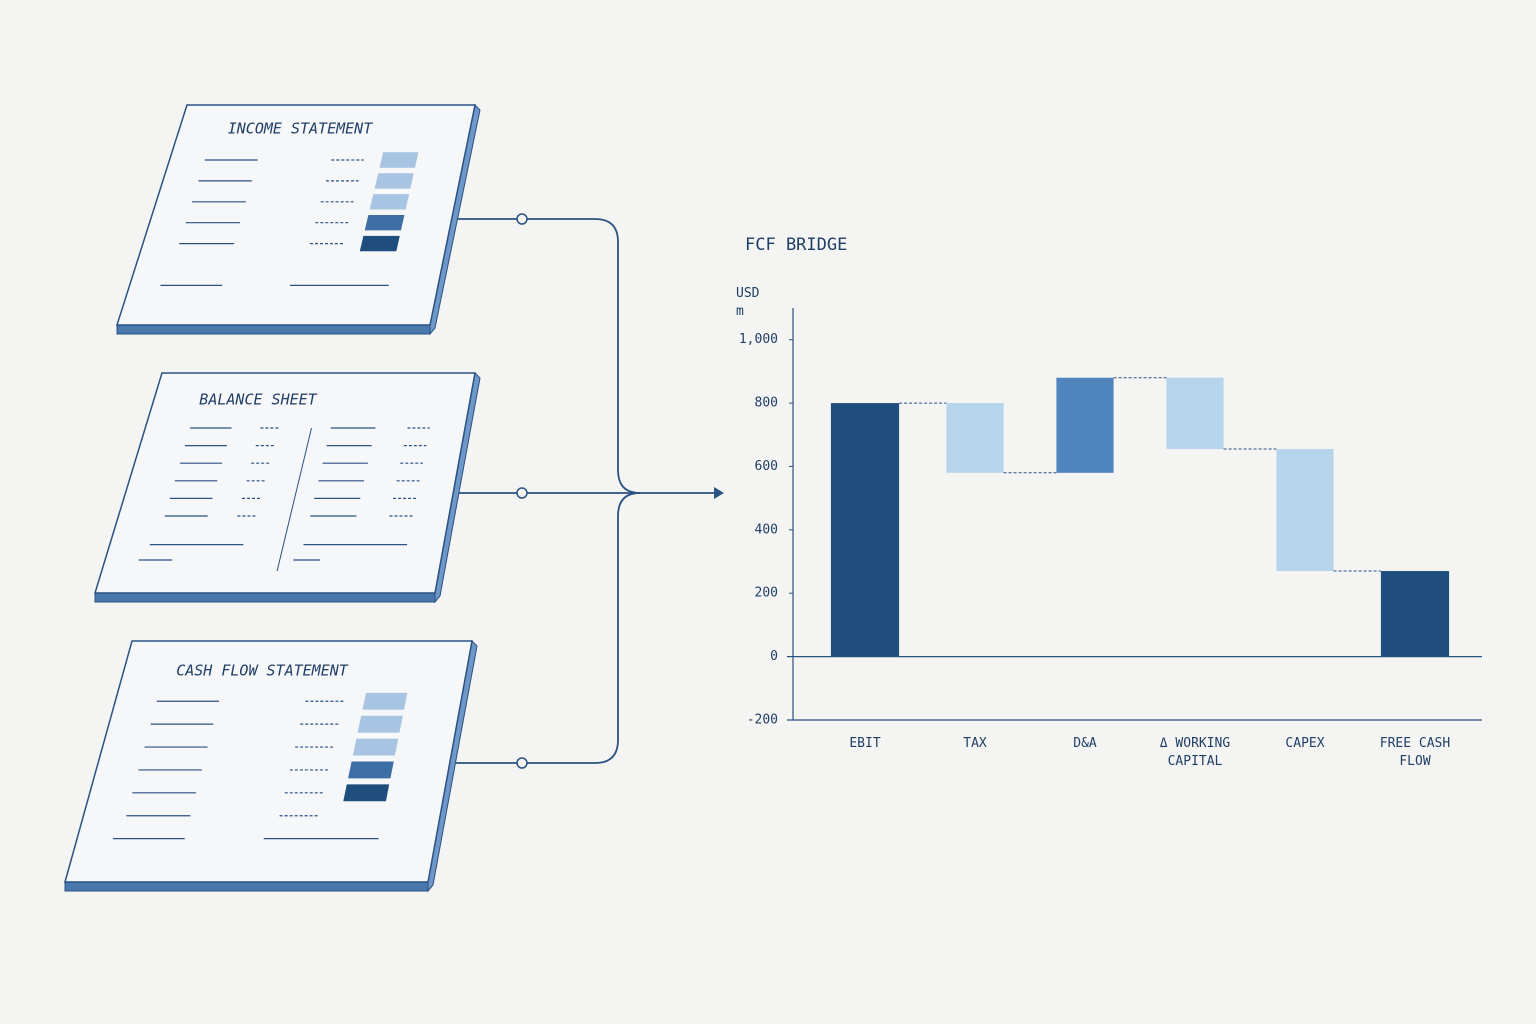 This screenshot has height=1024, width=1536. What do you see at coordinates (258, 400) in the screenshot?
I see `card-title: BALANCE SHEET` at bounding box center [258, 400].